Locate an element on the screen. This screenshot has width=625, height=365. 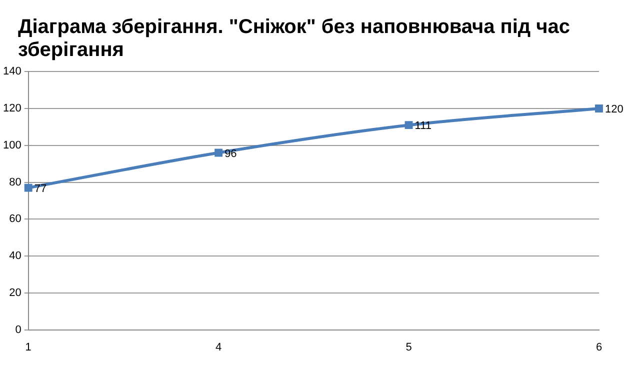
y-tick-label: 120 is located at coordinates (12, 108).